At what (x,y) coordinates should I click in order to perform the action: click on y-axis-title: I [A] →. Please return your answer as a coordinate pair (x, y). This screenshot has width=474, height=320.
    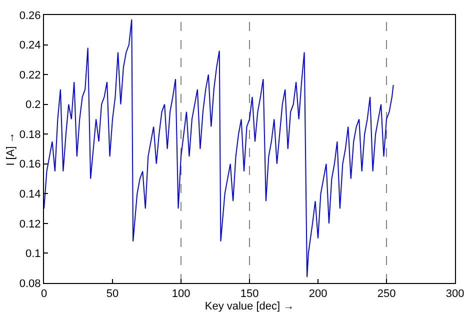
    Looking at the image, I should click on (11, 149).